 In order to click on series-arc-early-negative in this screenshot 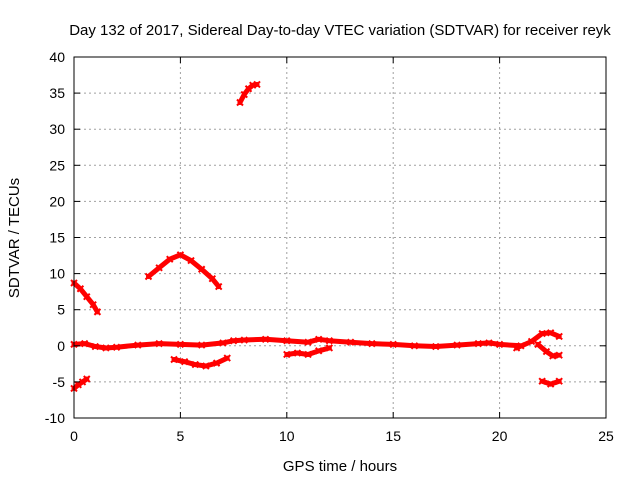, I will do `click(80, 384)`.